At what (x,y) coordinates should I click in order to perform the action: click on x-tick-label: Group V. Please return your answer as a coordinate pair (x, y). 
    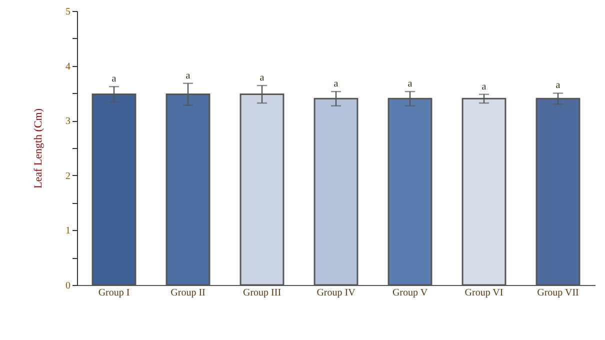
    Looking at the image, I should click on (410, 293).